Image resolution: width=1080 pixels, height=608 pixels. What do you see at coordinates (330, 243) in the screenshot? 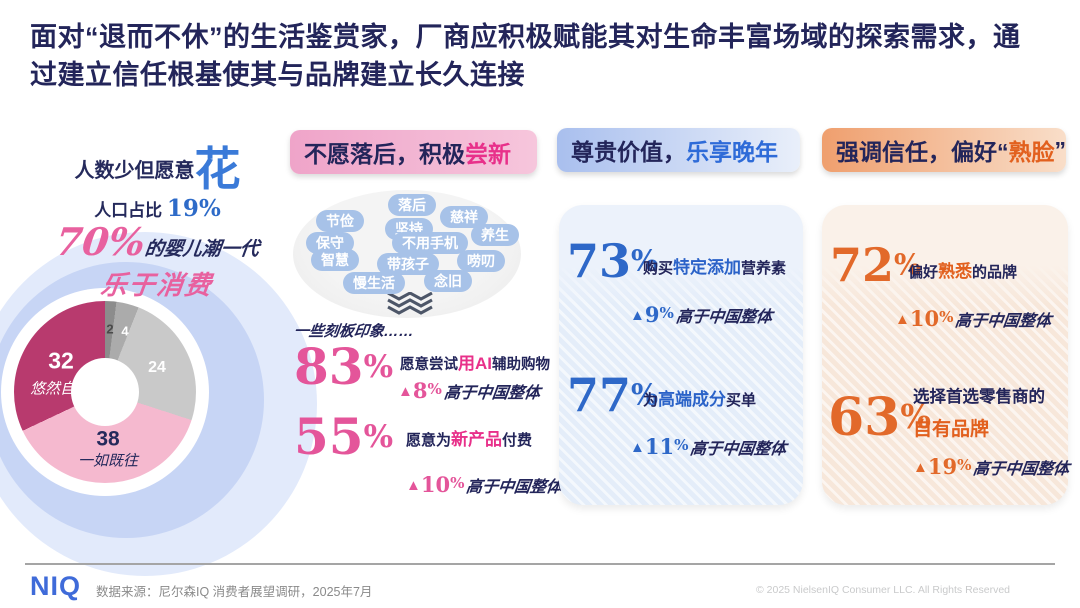
I see `cloud-word: 保守` at bounding box center [330, 243].